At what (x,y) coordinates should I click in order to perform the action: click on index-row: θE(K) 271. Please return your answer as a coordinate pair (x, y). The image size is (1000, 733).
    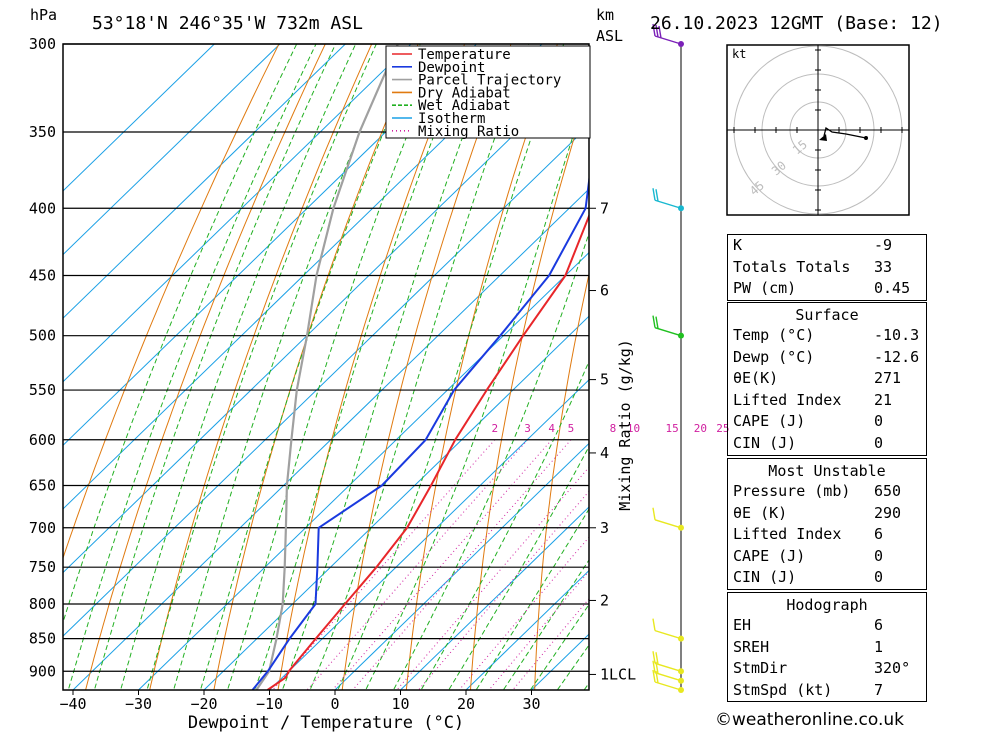
    Looking at the image, I should click on (827, 379).